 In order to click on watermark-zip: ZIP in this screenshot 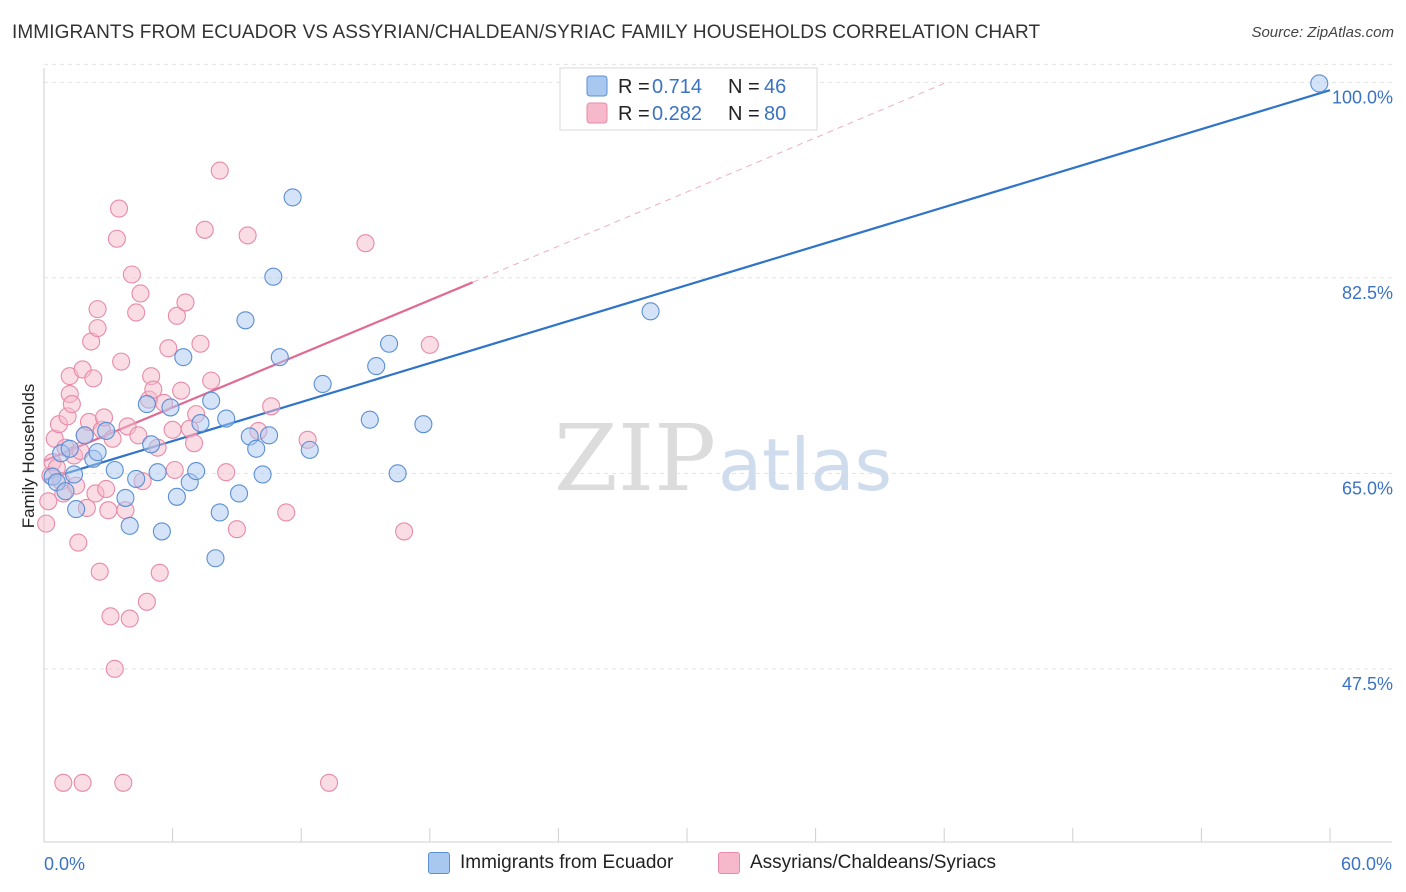, I will do `click(635, 458)`.